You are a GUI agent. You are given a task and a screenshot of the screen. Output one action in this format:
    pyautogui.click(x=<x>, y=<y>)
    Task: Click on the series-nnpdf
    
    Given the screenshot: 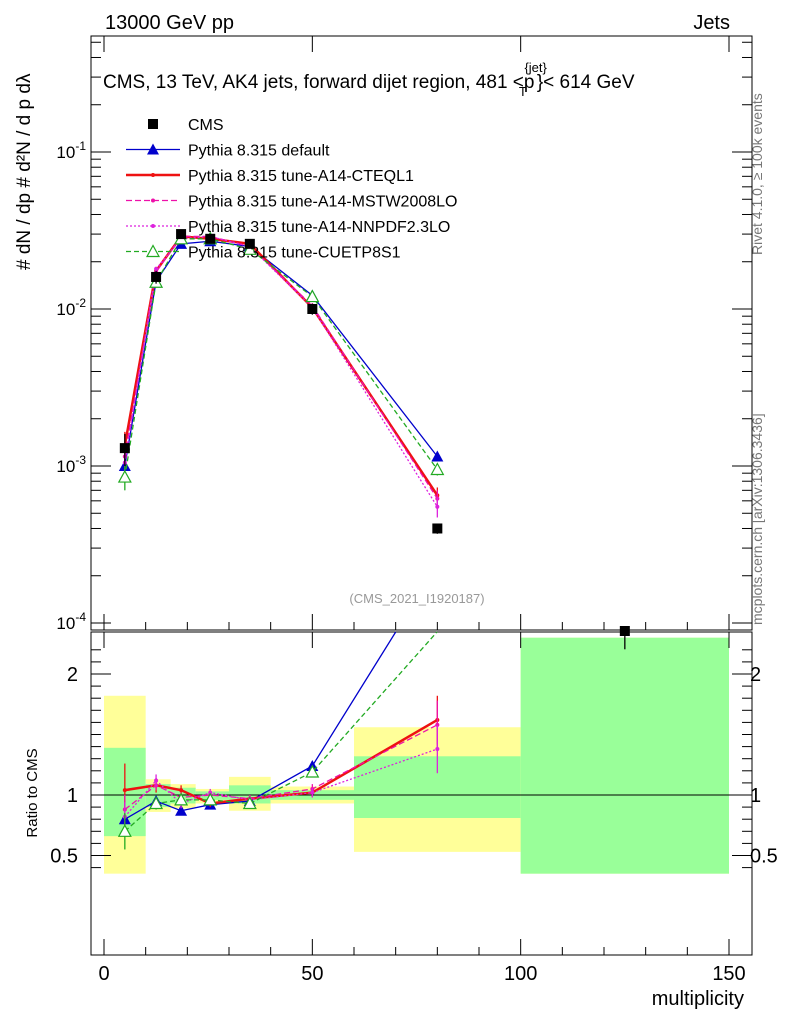 What is the action you would take?
    pyautogui.click(x=281, y=376)
    